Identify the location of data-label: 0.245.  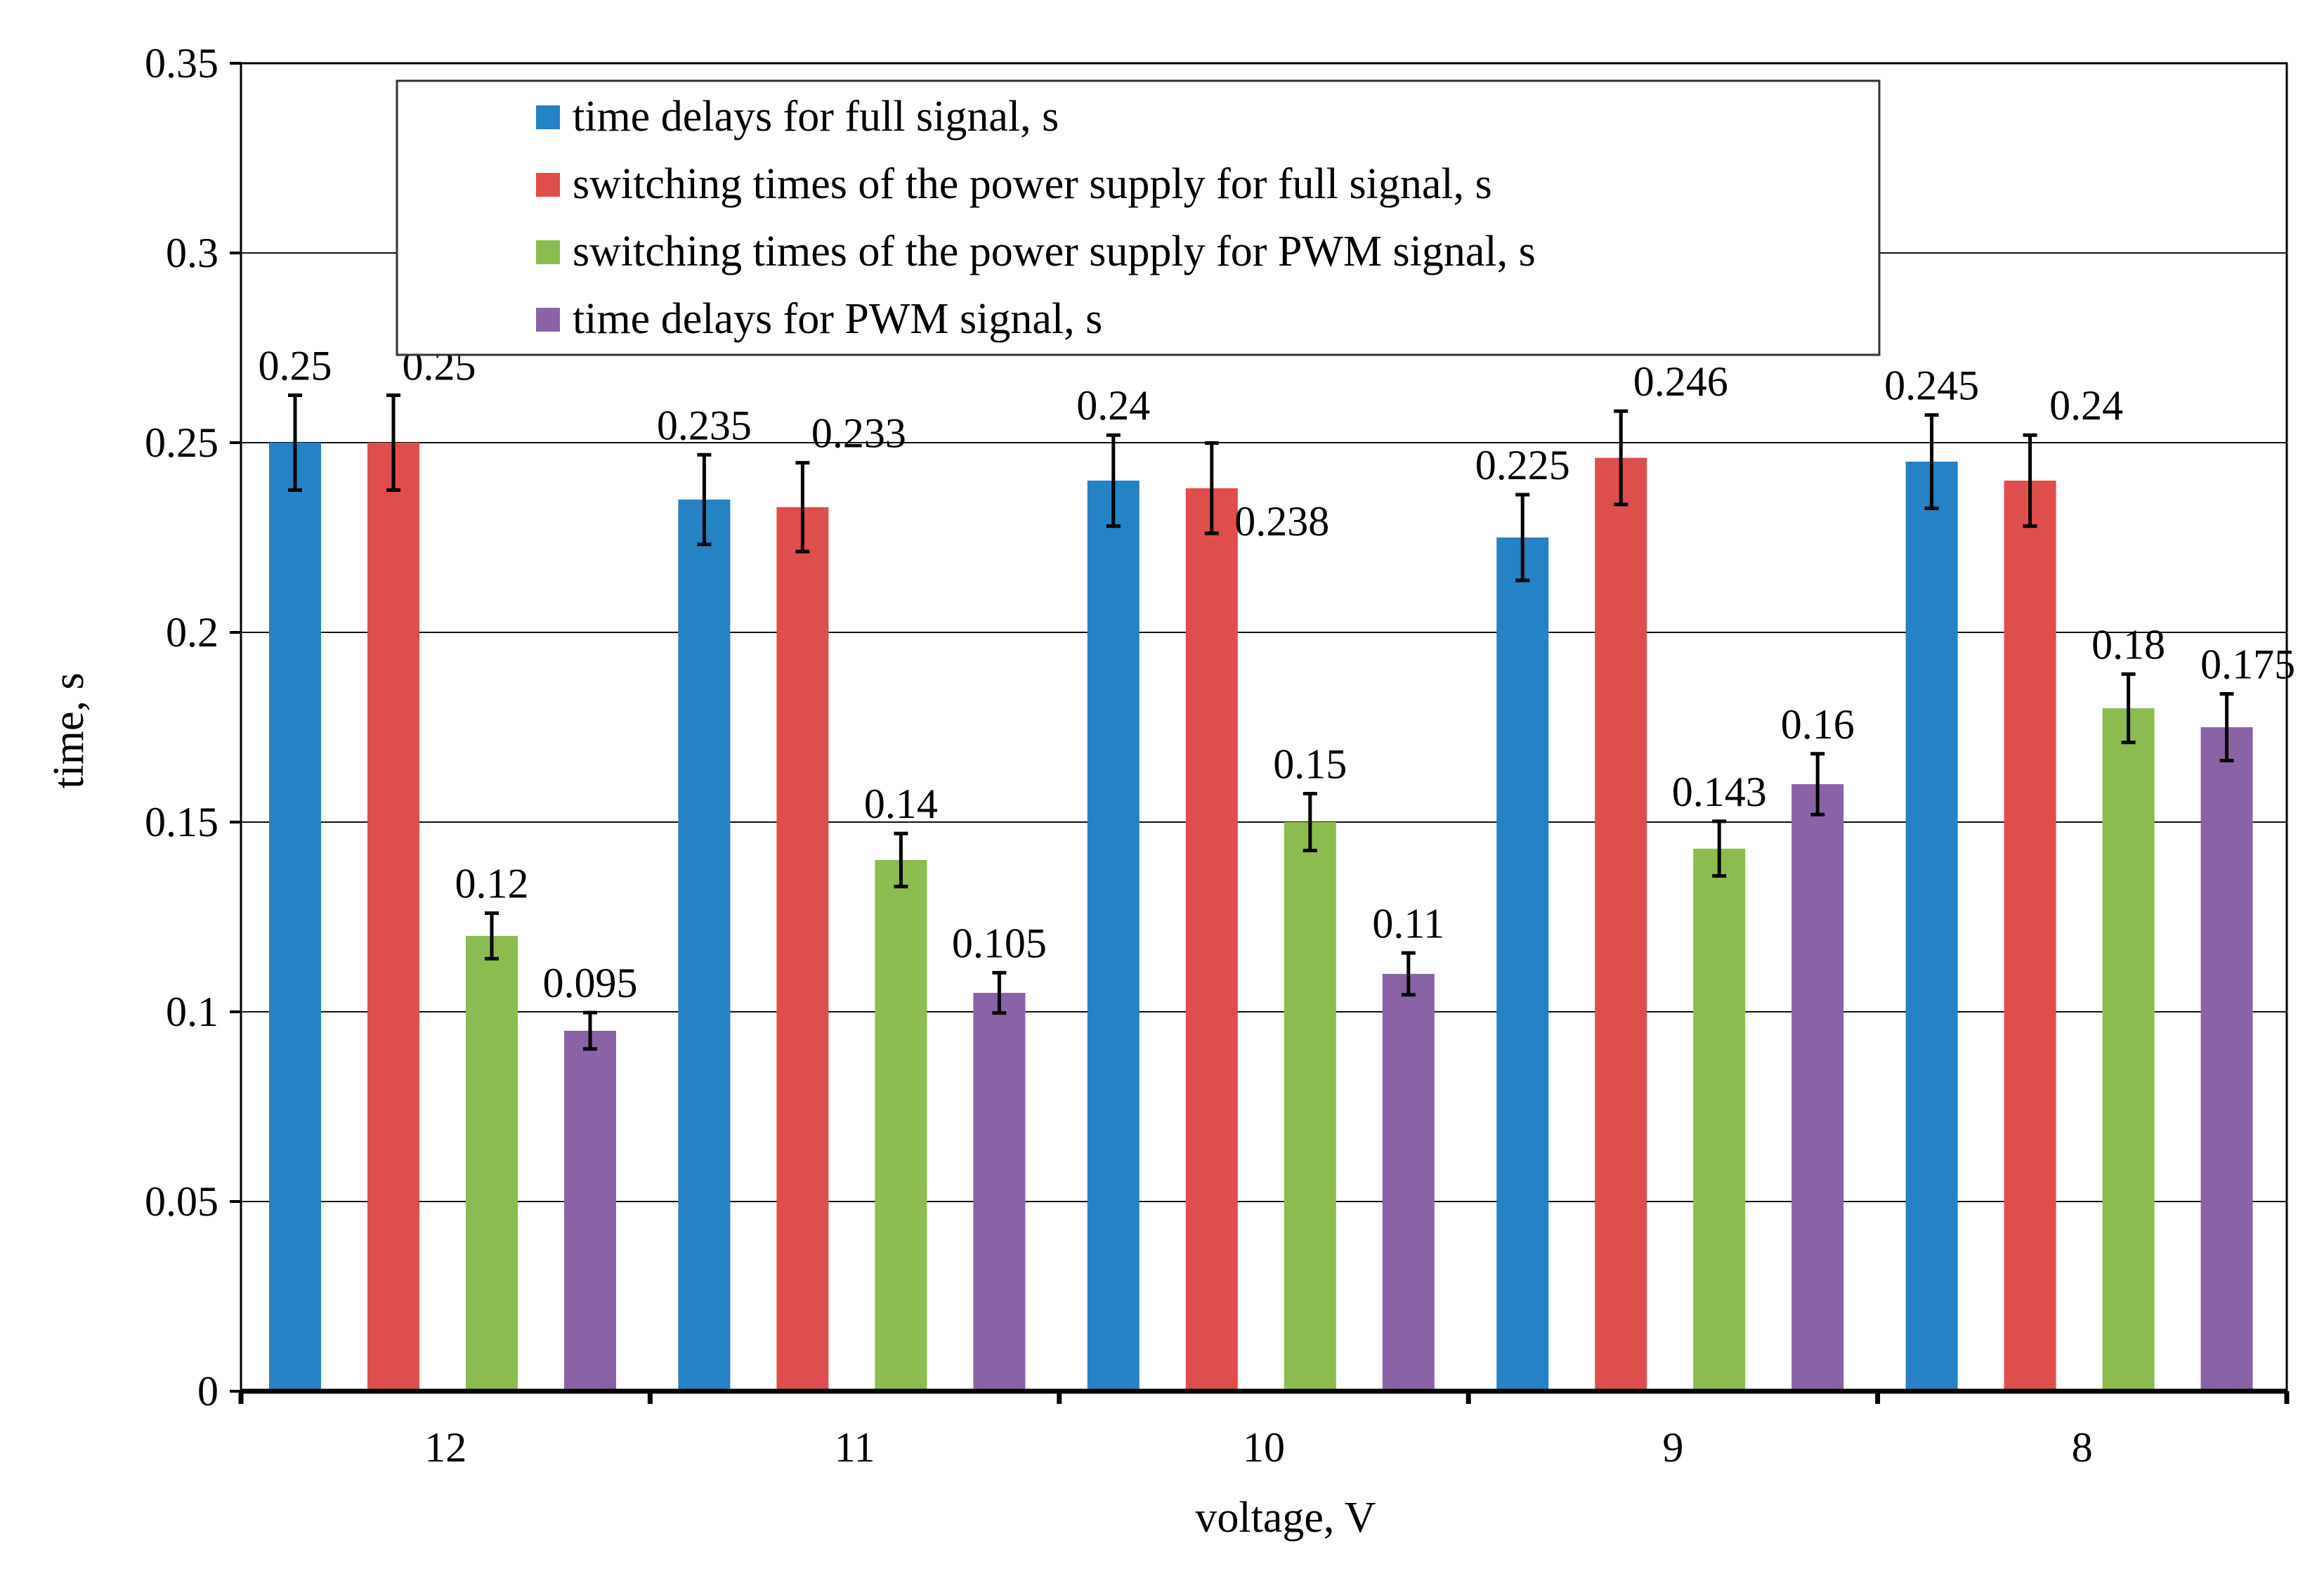
(1931, 386).